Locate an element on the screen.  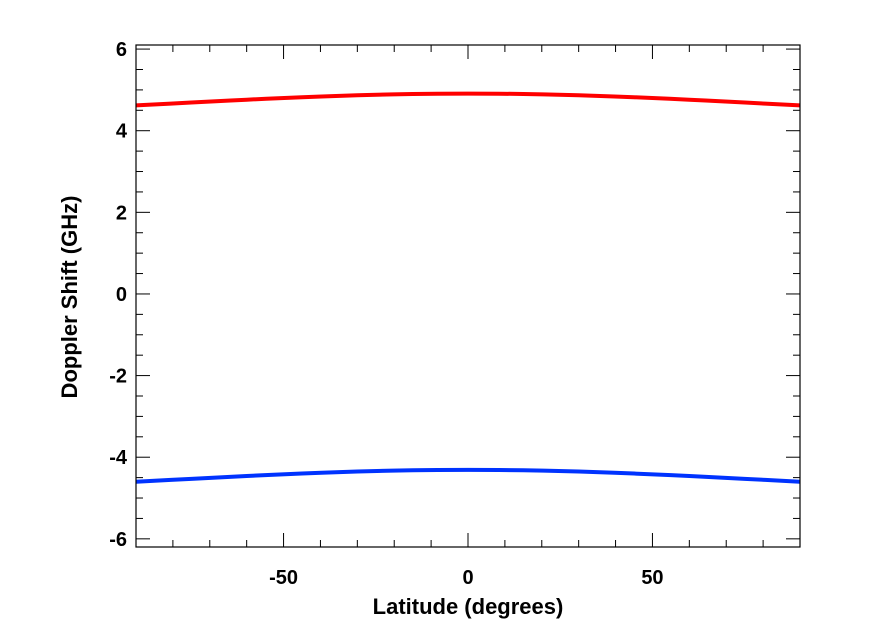
x-tick-label: 0 is located at coordinates (467, 578).